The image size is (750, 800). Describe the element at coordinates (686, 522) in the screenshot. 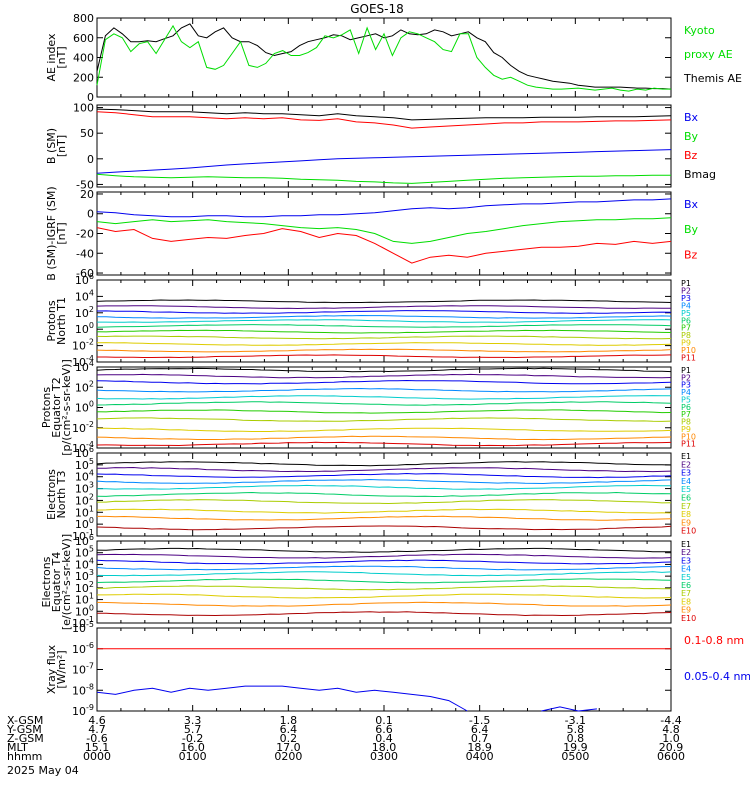

I see `channel-legend-e9: E9` at that location.